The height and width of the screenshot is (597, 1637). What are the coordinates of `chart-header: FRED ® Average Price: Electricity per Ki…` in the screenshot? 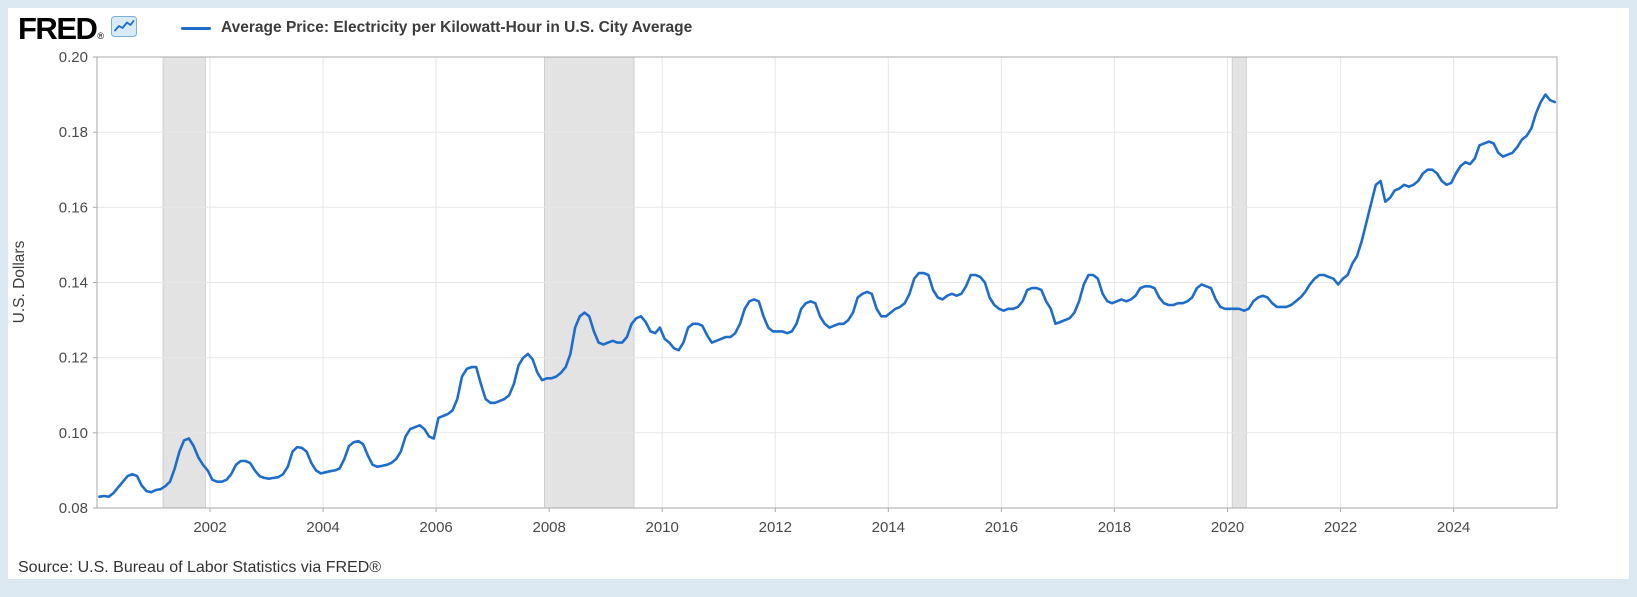 It's located at (818, 28).